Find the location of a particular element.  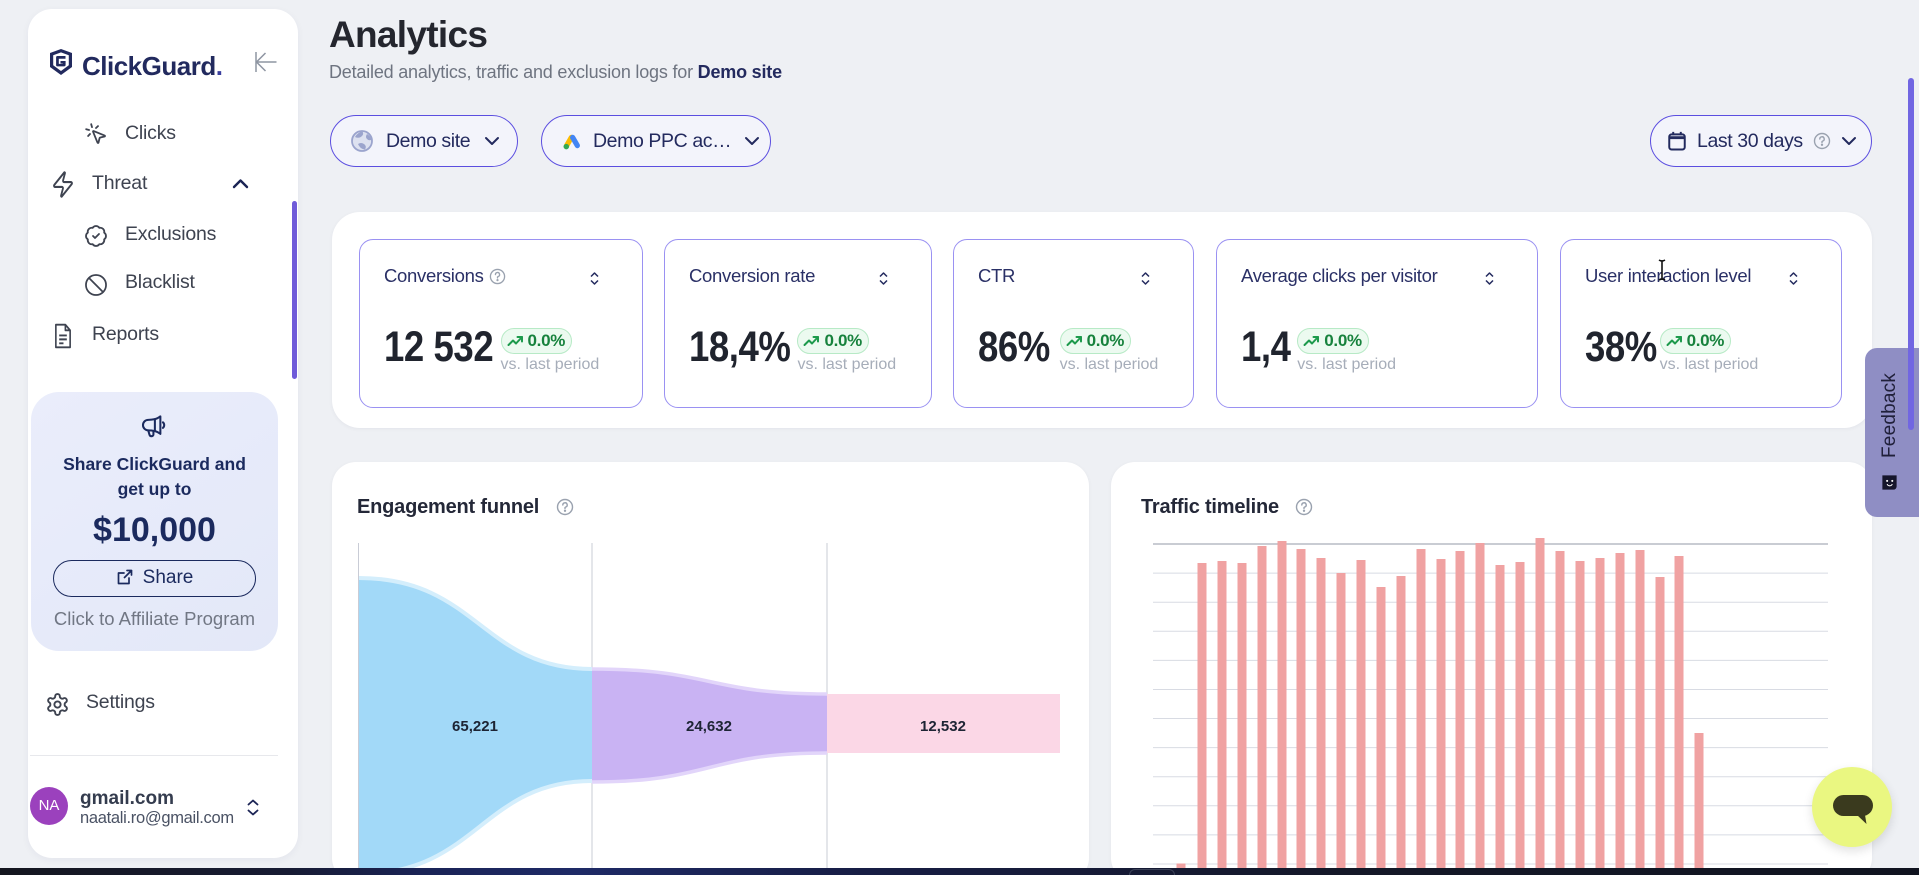

svg-text: 12,532 is located at coordinates (943, 726).